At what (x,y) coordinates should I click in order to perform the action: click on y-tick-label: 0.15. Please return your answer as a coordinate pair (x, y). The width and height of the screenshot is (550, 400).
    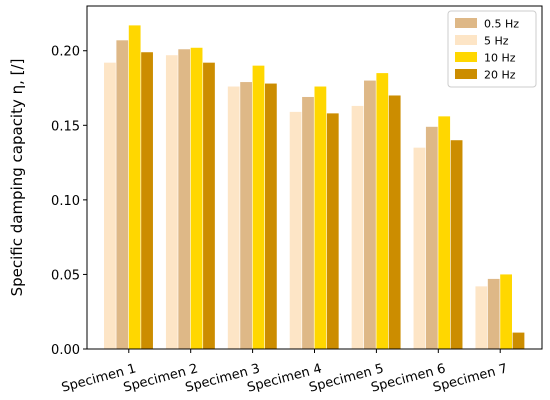
    Looking at the image, I should click on (65, 126).